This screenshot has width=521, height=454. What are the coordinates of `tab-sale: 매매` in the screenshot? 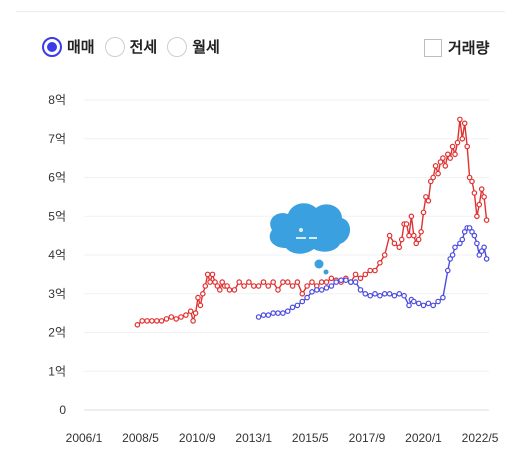 It's located at (68, 46).